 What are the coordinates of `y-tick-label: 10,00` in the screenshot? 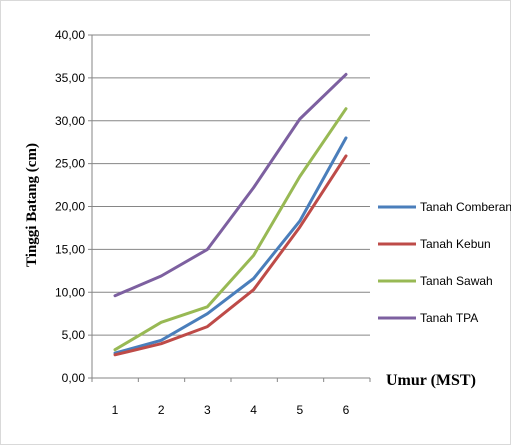 It's located at (70, 292).